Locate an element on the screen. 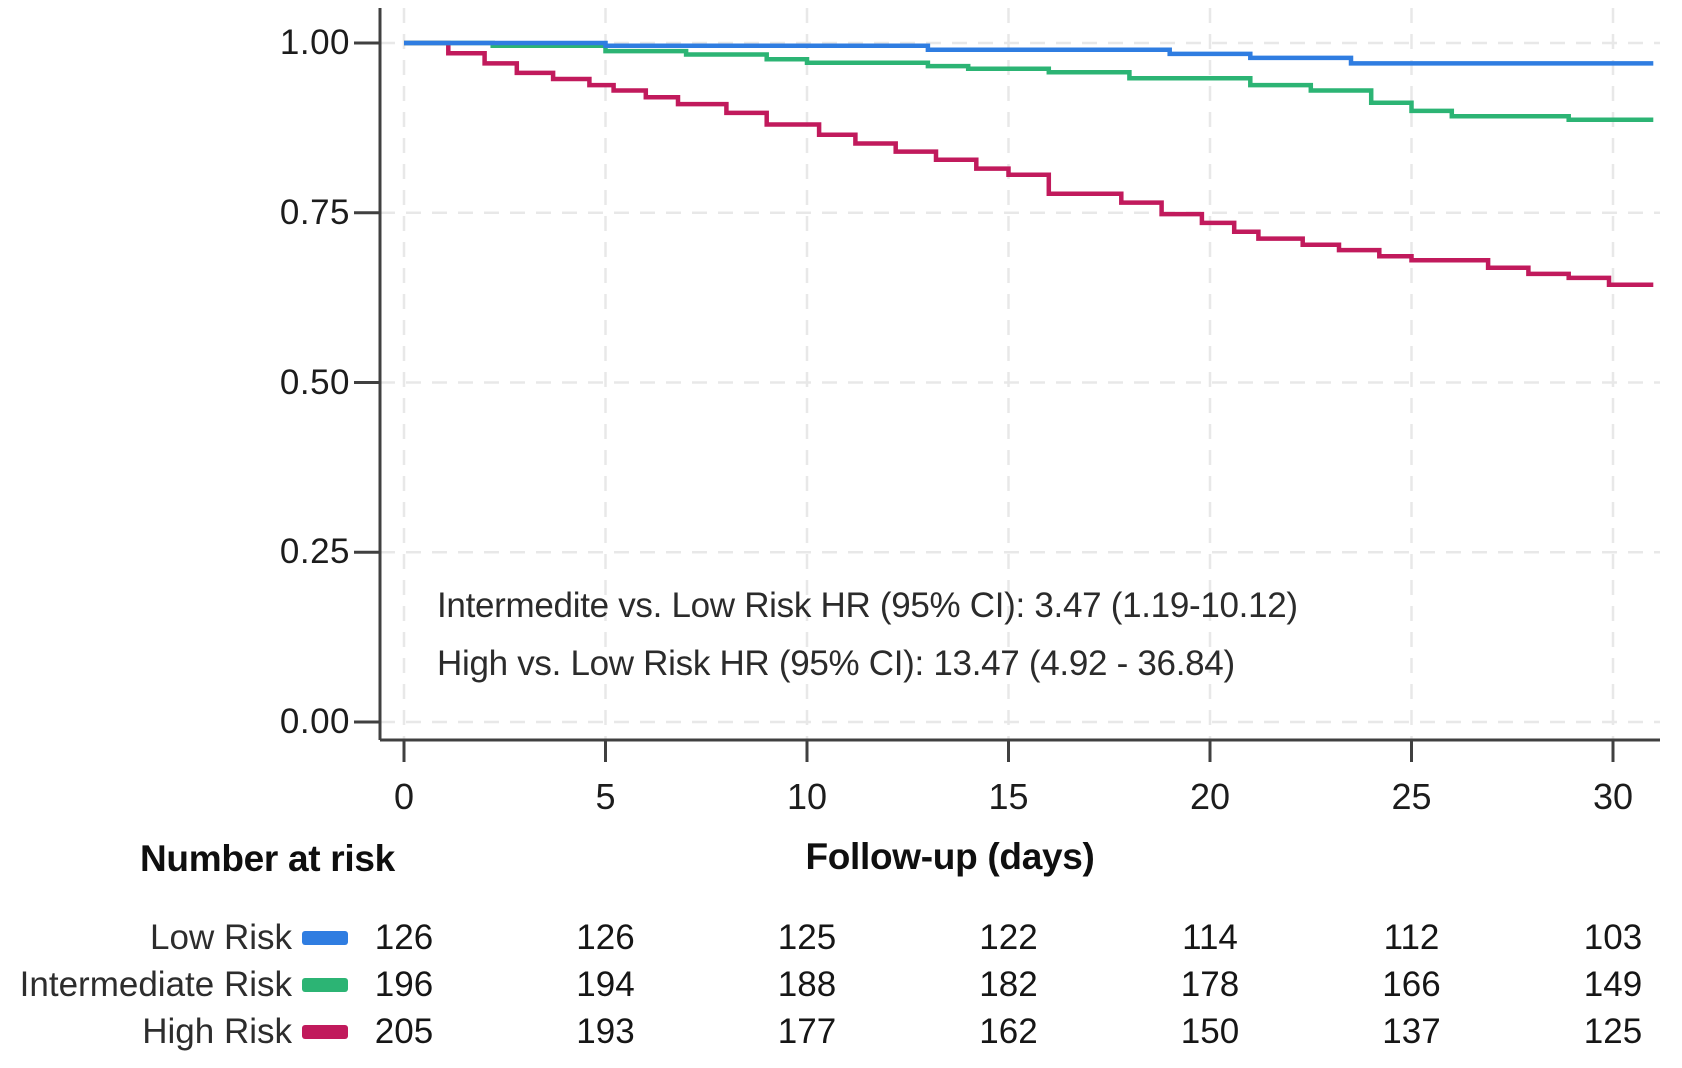 The height and width of the screenshot is (1068, 1682). risk-count: 162 is located at coordinates (1008, 1031).